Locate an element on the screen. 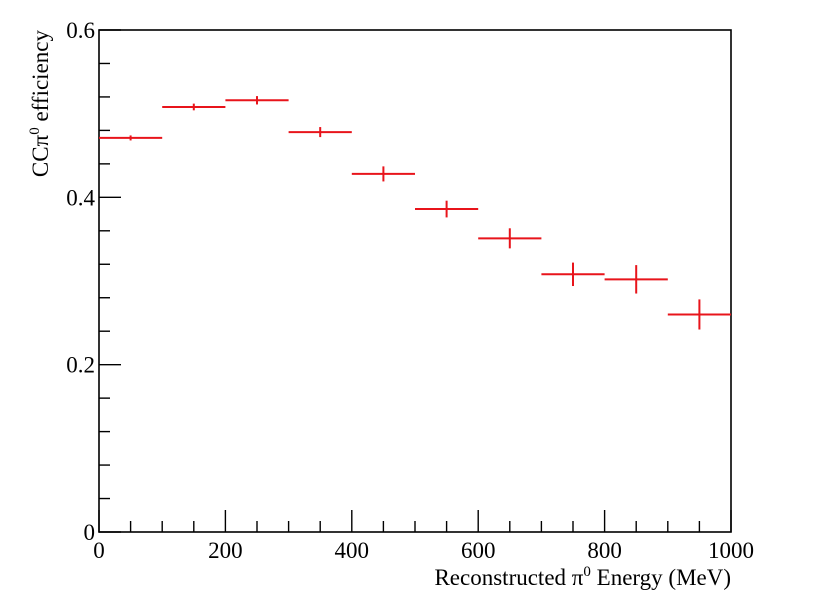 The height and width of the screenshot is (605, 830). y-tick-label: 0 is located at coordinates (90, 532).